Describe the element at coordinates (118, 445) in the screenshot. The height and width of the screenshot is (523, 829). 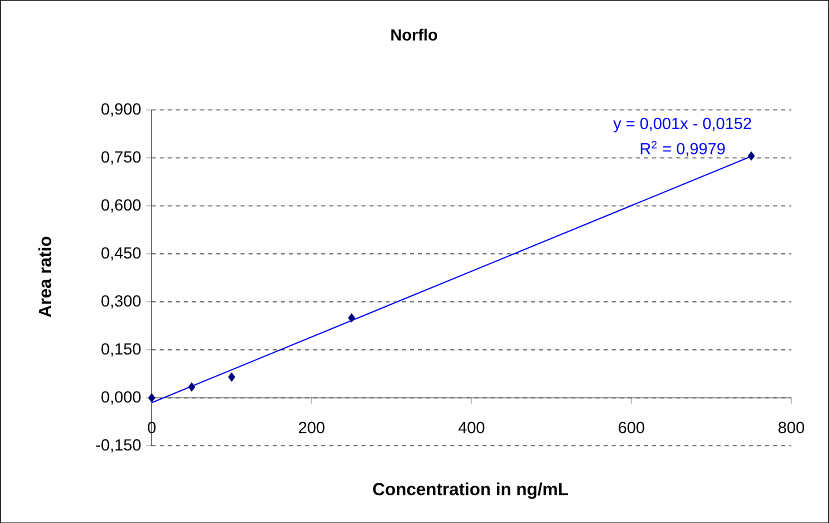
I see `y-tick-label: -0,150` at that location.